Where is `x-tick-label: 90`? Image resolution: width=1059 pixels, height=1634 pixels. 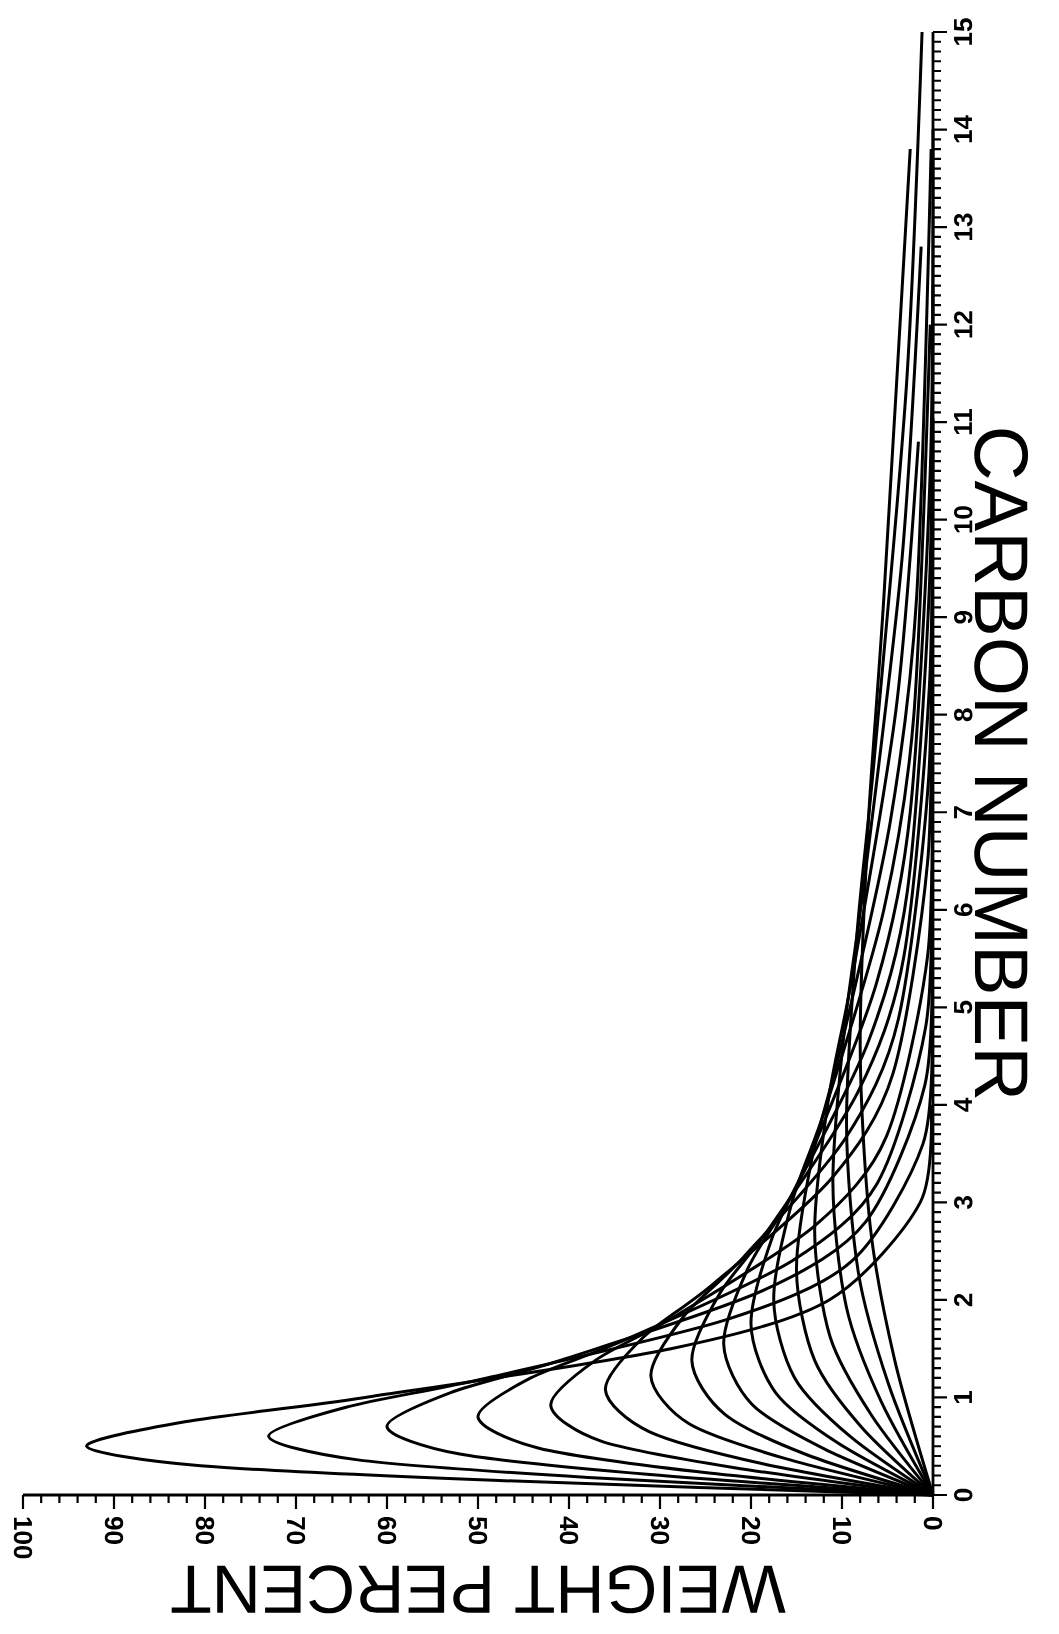
x-tick-label: 90 is located at coordinates (114, 1530).